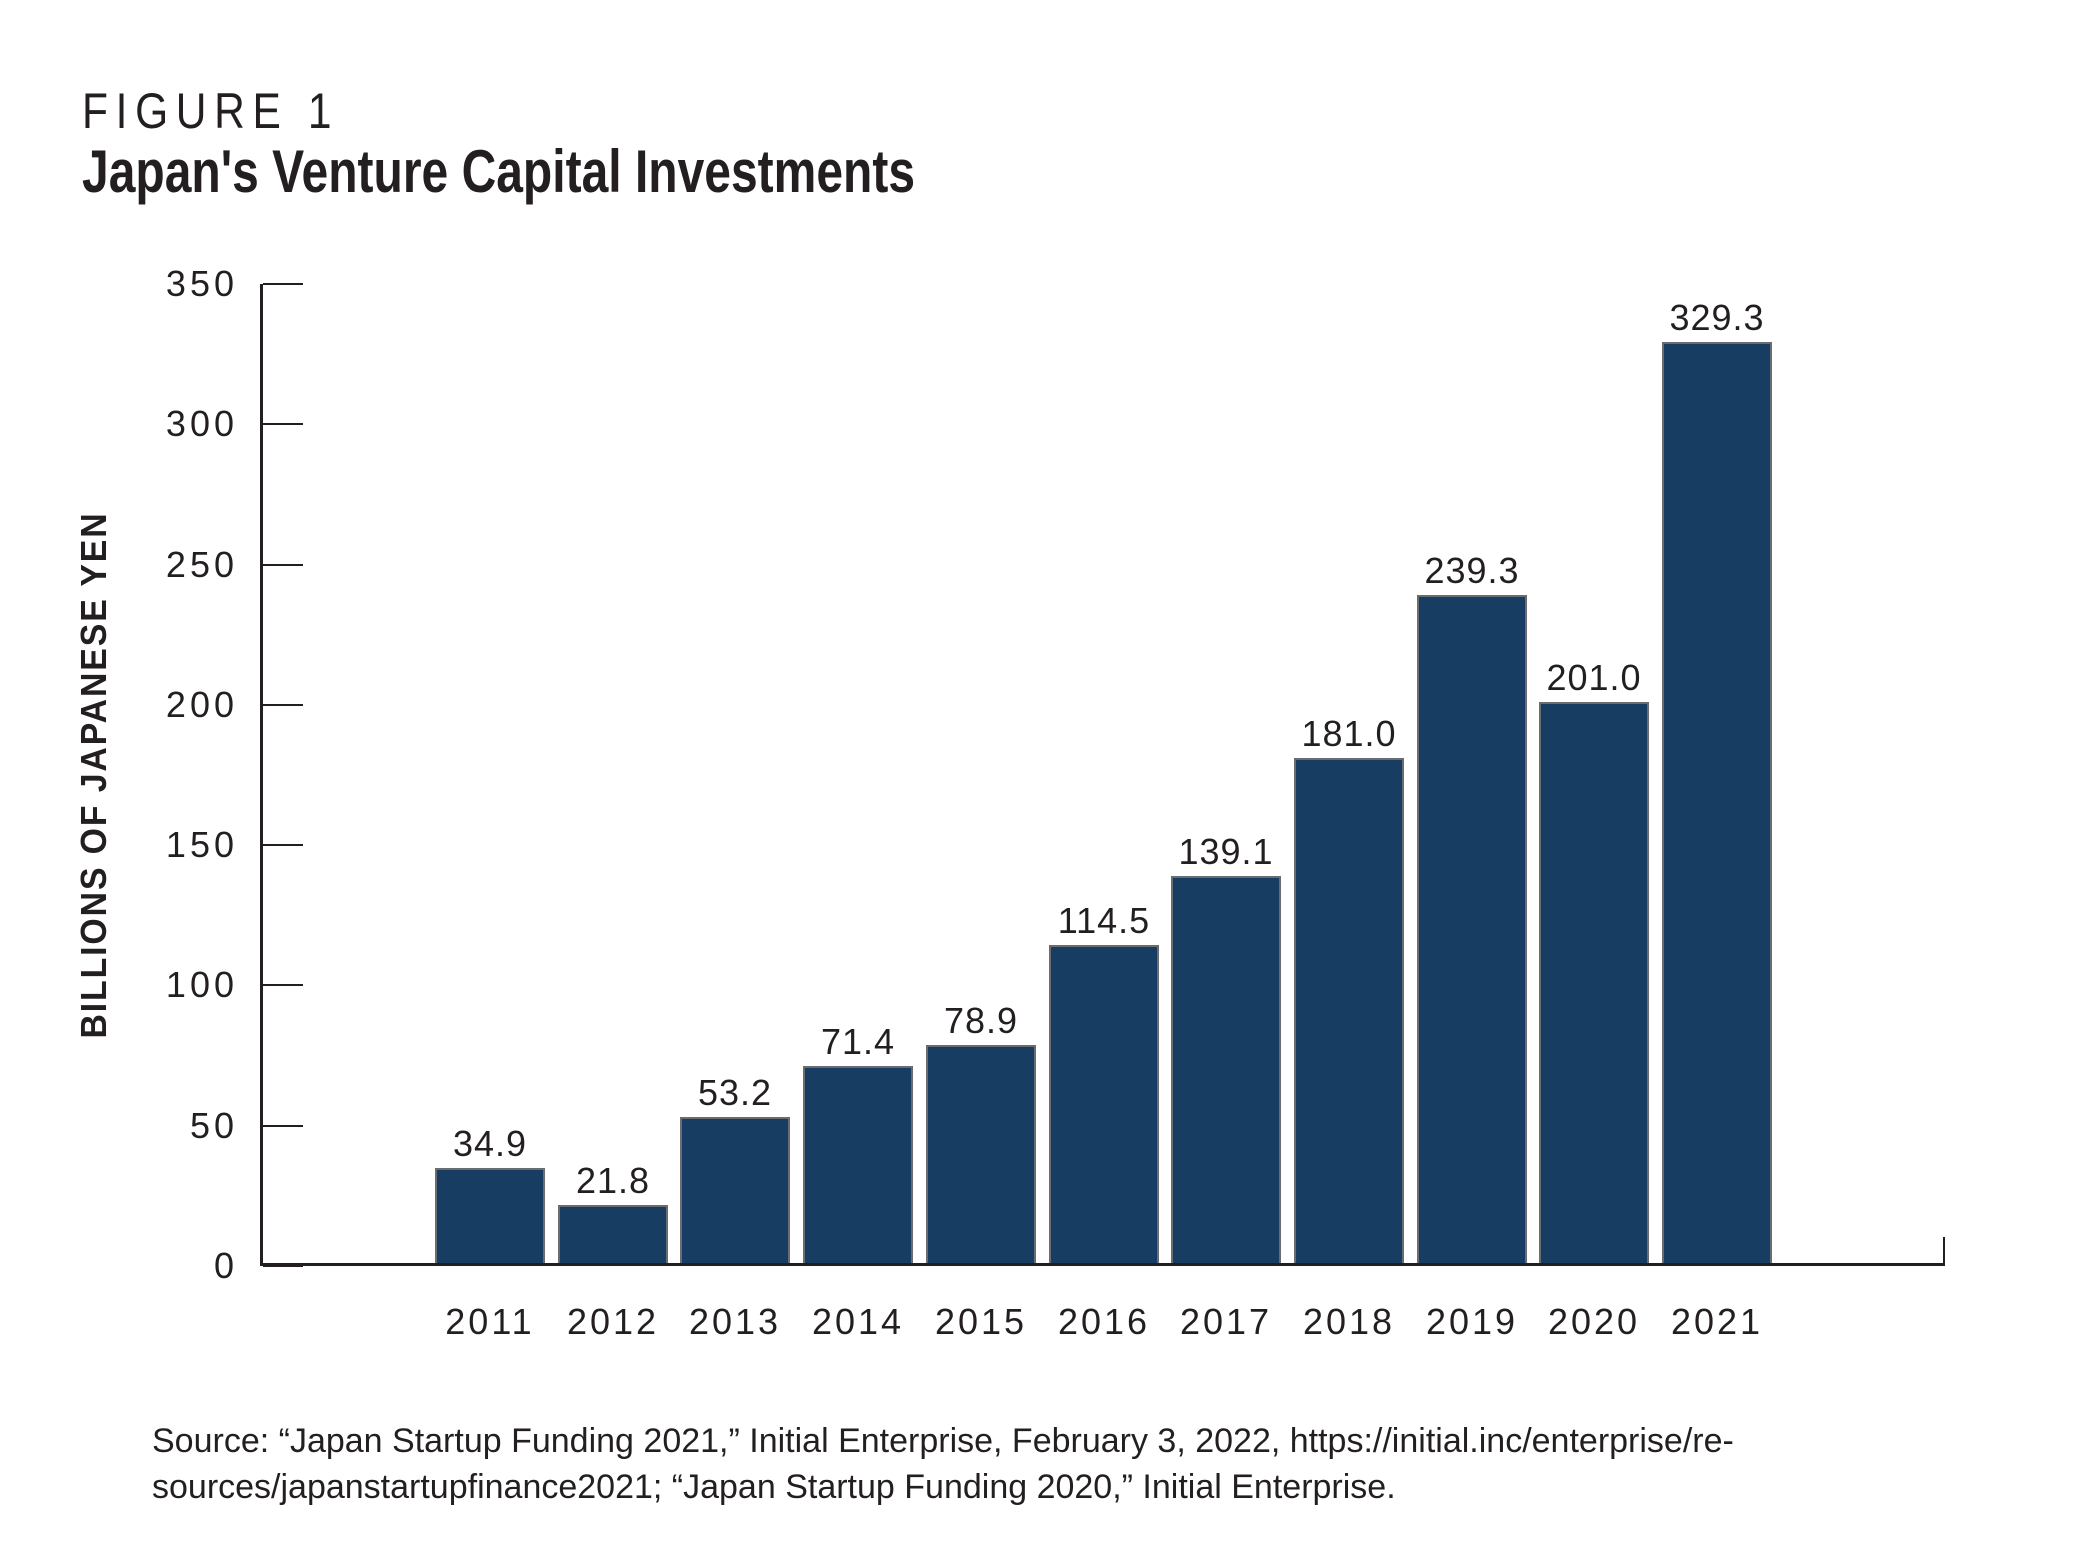 This screenshot has width=2084, height=1557. What do you see at coordinates (490, 1143) in the screenshot?
I see `bar-value-label: 34.9` at bounding box center [490, 1143].